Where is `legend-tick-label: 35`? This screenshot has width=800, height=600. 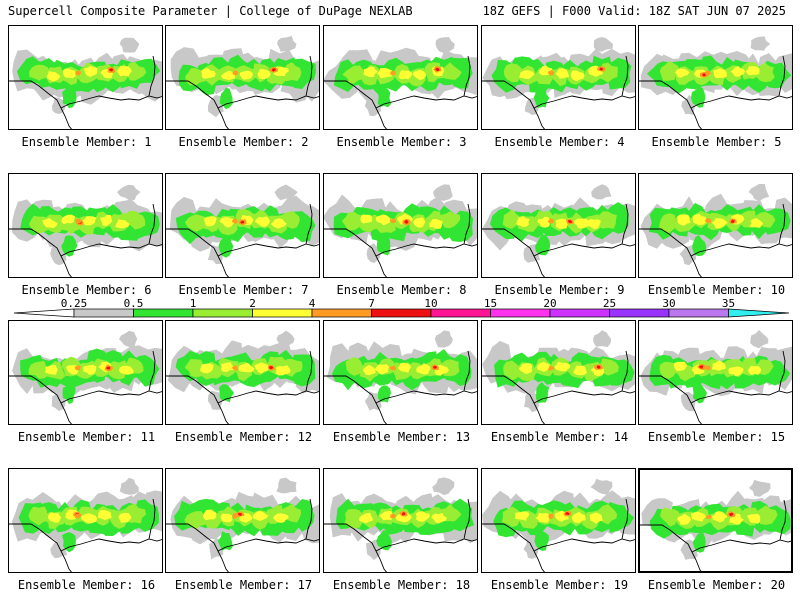 legend-tick-label: 35 is located at coordinates (728, 303).